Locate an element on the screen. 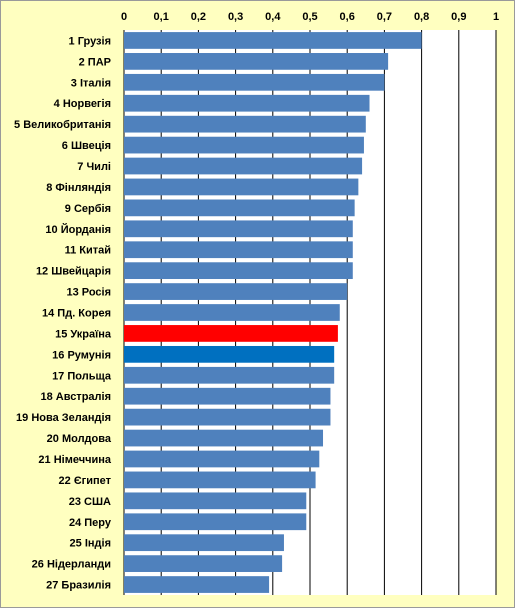 The width and height of the screenshot is (515, 608). x-tick-label: 0 is located at coordinates (124, 17).